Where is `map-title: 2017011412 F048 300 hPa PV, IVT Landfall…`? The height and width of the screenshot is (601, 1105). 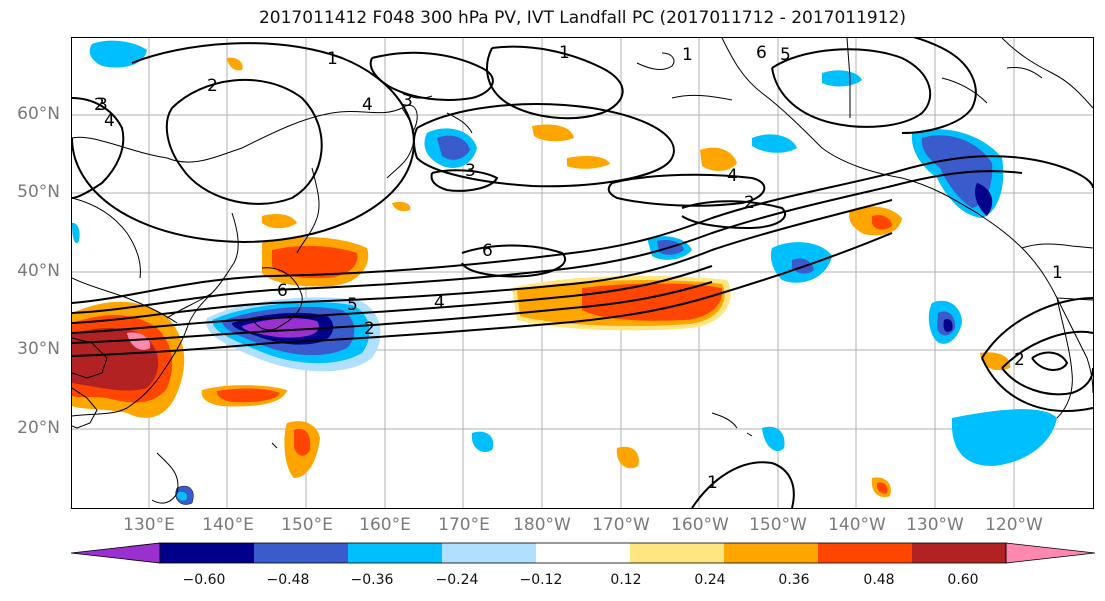
map-title: 2017011412 F048 300 hPa PV, IVT Landfall… is located at coordinates (582, 18).